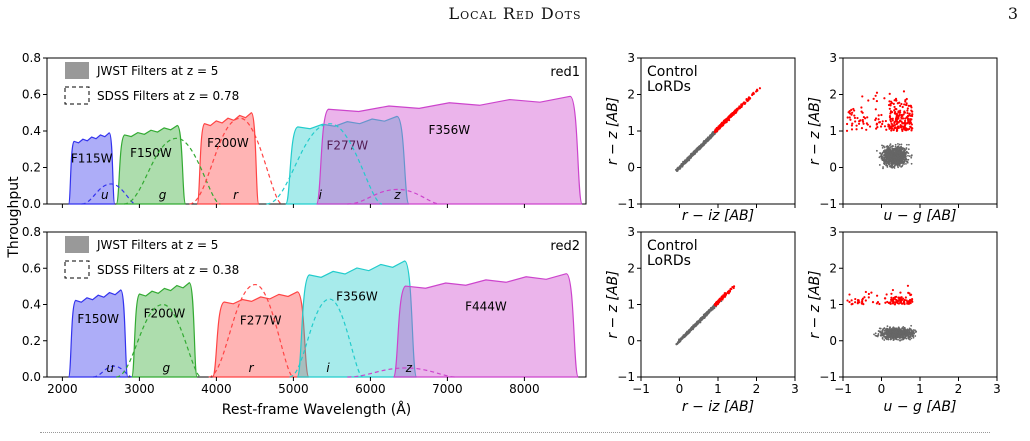 This screenshot has width=1030, height=441. Describe the element at coordinates (815, 304) in the screenshot. I see `y-axis-label: r − z [AB]` at that location.